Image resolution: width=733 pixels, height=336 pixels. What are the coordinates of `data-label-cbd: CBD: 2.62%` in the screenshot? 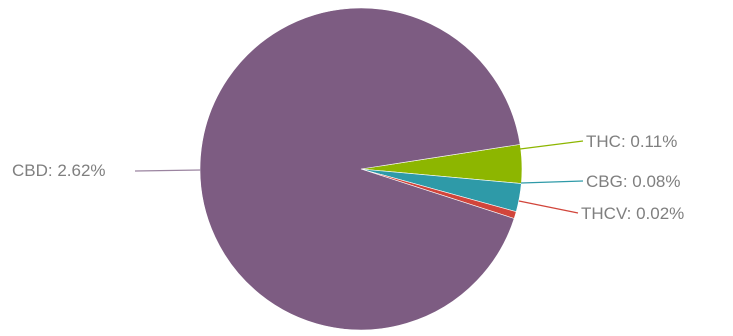 It's located at (59, 170).